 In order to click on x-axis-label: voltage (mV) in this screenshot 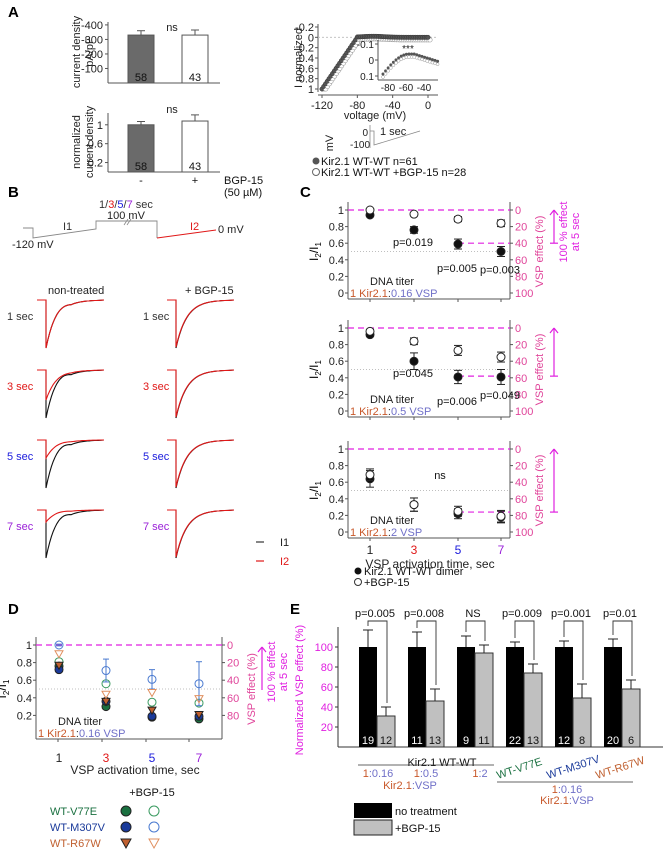, I will do `click(375, 116)`.